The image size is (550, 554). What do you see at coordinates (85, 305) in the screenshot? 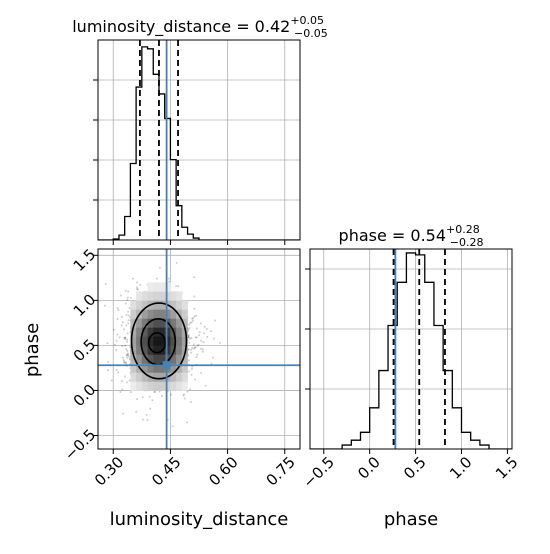
I see `joint-ytick-label: 1.0` at bounding box center [85, 305].